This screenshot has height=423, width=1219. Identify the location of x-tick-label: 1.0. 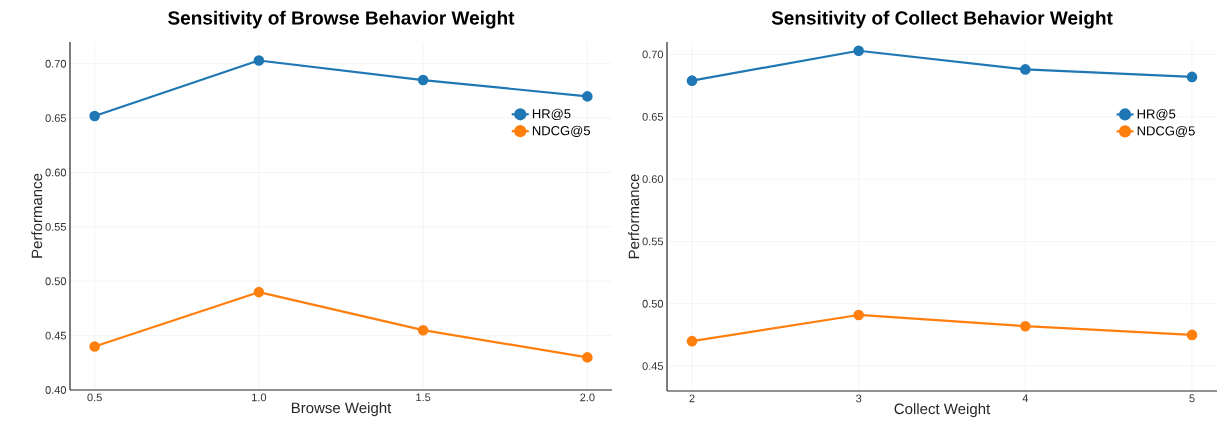
(259, 397).